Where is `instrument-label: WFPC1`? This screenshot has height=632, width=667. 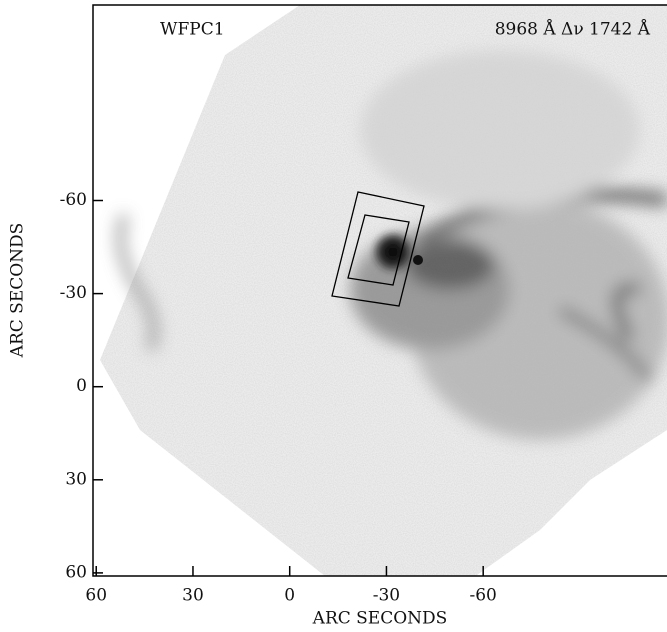 instrument-label: WFPC1 is located at coordinates (192, 30).